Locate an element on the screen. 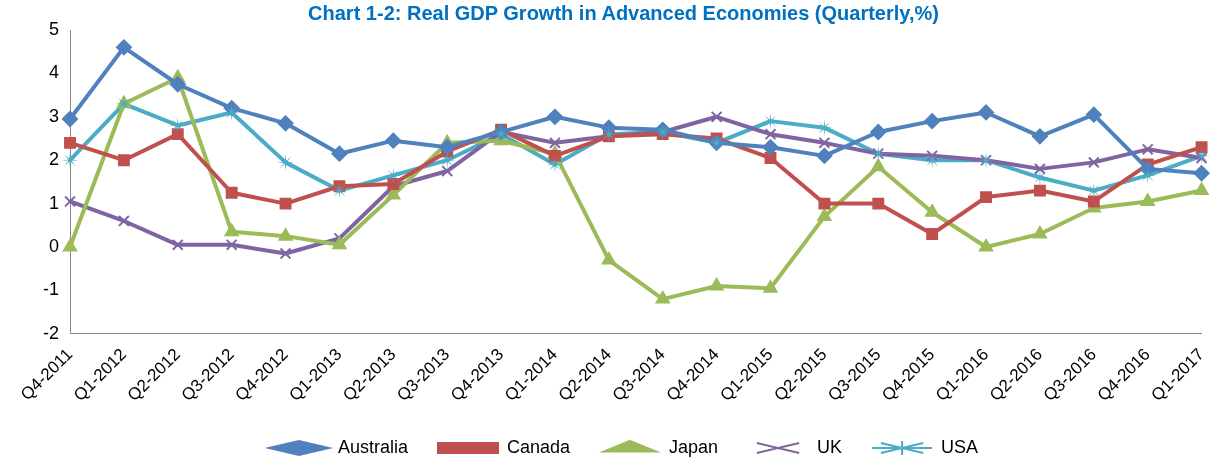  legend-label: USA is located at coordinates (960, 446).